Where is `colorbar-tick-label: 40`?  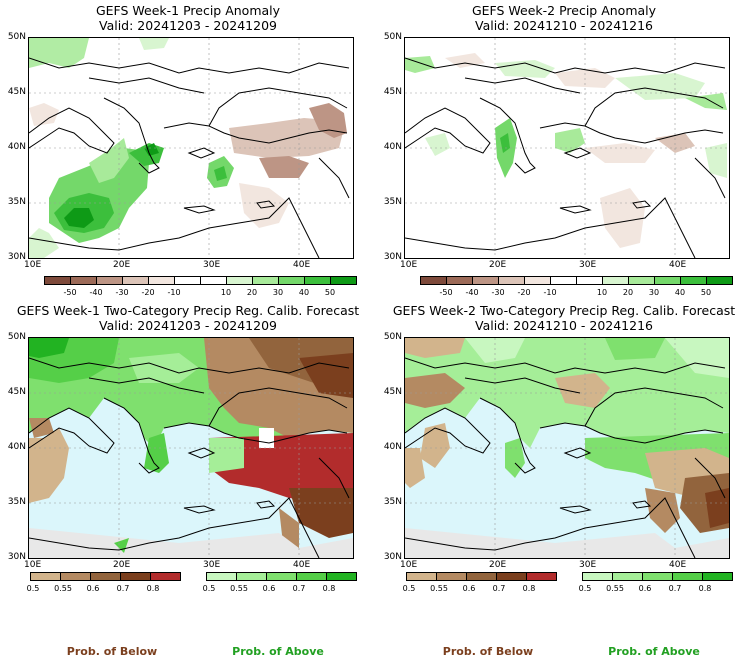
colorbar-tick-label: 40 is located at coordinates (680, 292).